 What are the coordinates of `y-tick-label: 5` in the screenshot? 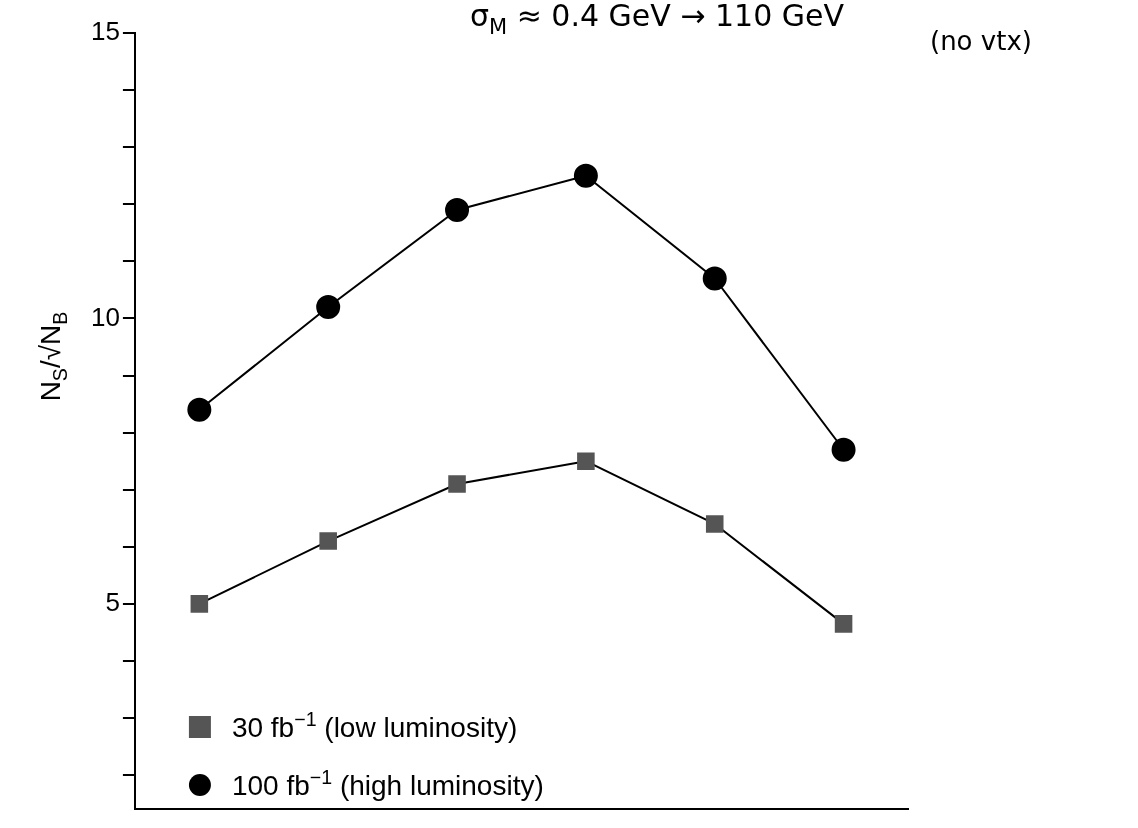 It's located at (112, 602).